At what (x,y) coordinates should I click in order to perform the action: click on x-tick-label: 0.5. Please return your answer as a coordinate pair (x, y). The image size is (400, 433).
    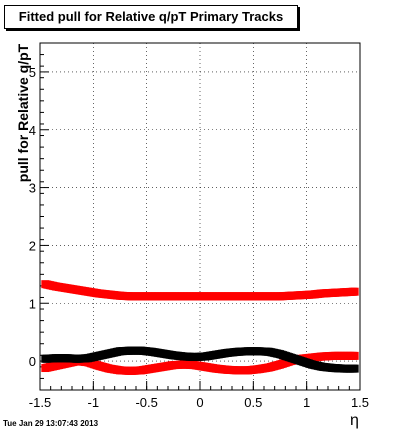
    Looking at the image, I should click on (253, 402).